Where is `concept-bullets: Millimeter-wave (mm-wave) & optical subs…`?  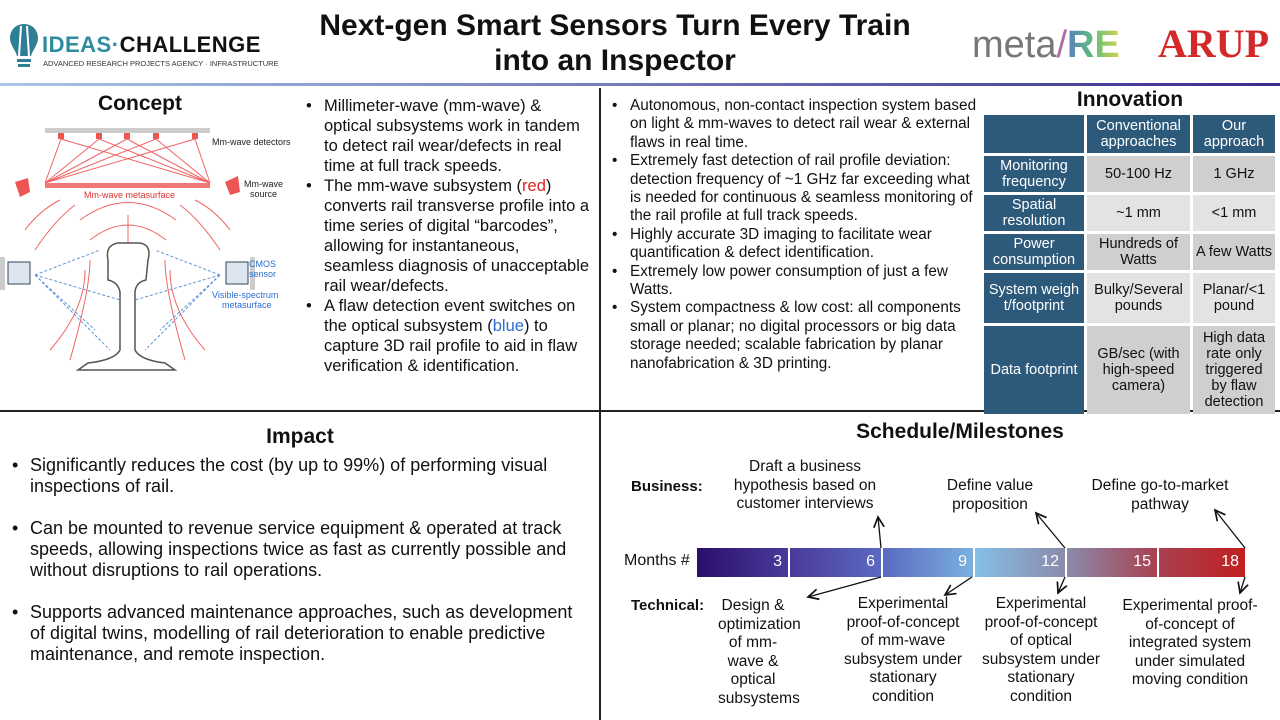 concept-bullets: Millimeter-wave (mm-wave) & optical subs… is located at coordinates (447, 236).